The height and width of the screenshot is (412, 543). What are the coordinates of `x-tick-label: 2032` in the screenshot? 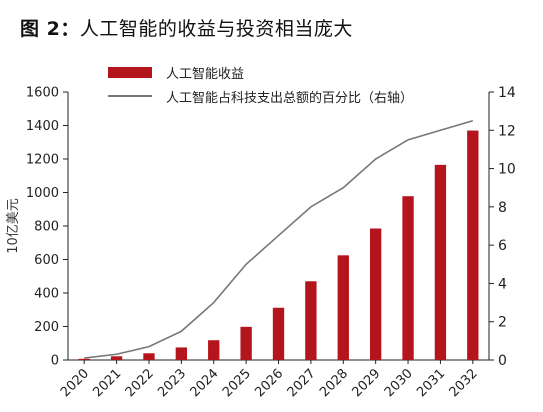 It's located at (464, 383).